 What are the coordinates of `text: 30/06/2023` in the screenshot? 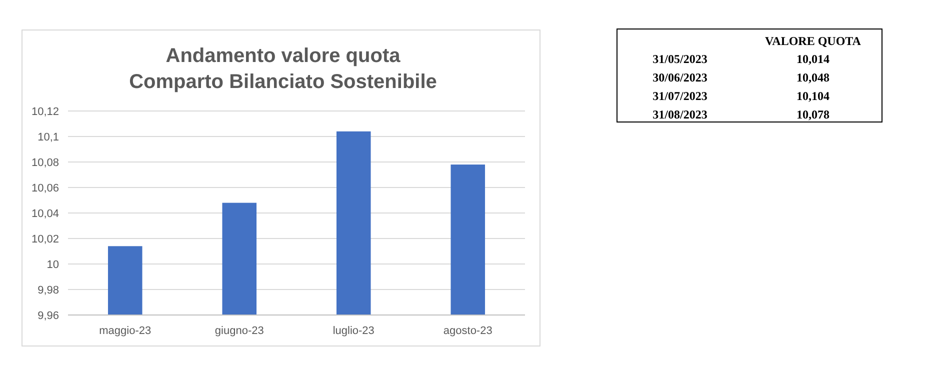 It's located at (680, 77).